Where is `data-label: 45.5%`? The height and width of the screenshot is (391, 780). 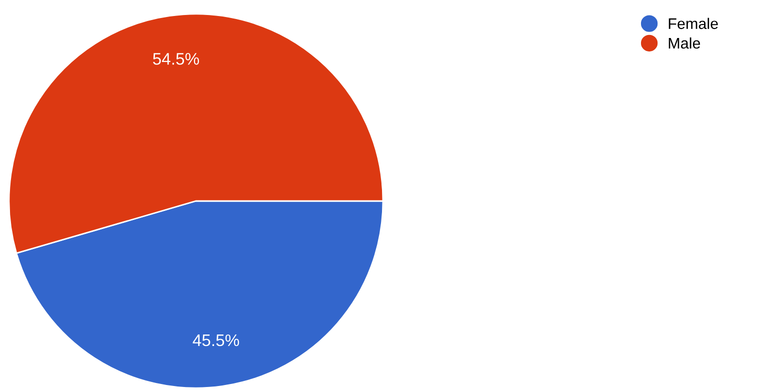
data-label: 45.5% is located at coordinates (216, 340).